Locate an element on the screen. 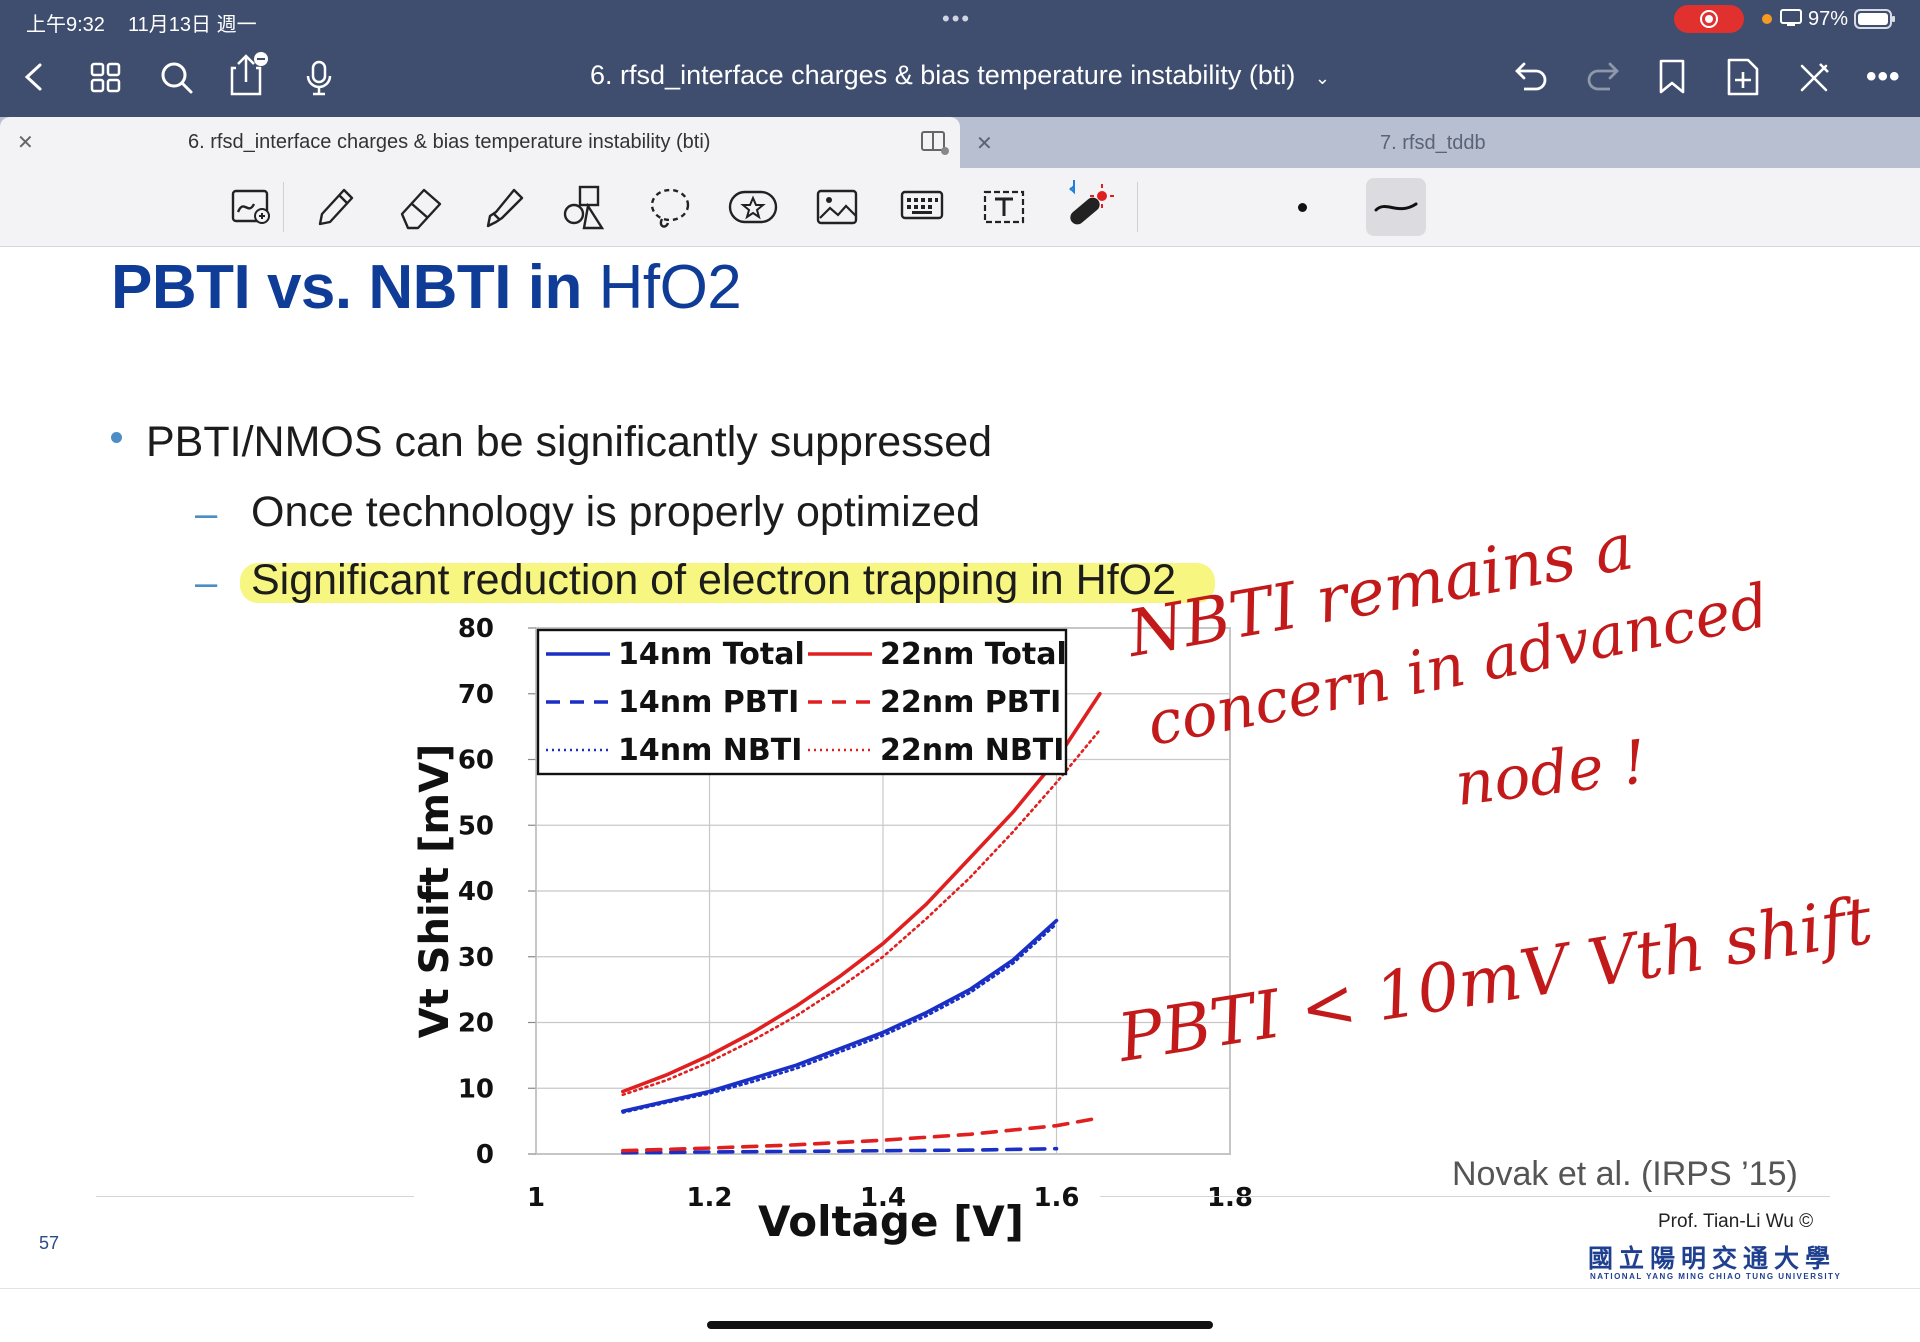 The image size is (1920, 1342). y-tick-label: 70 is located at coordinates (476, 695).